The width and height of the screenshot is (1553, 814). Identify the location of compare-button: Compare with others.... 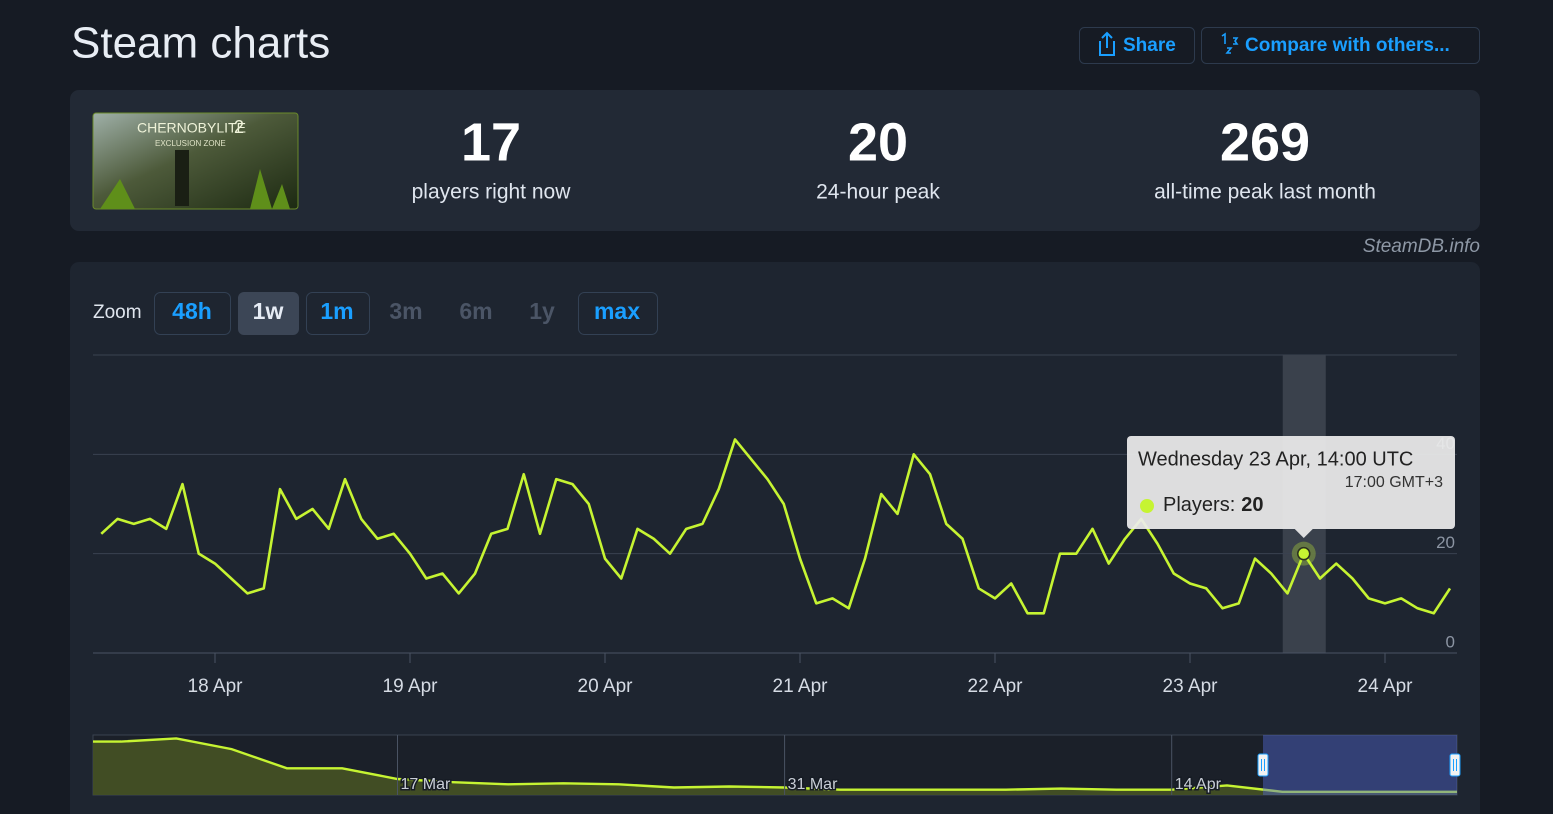
(1340, 45).